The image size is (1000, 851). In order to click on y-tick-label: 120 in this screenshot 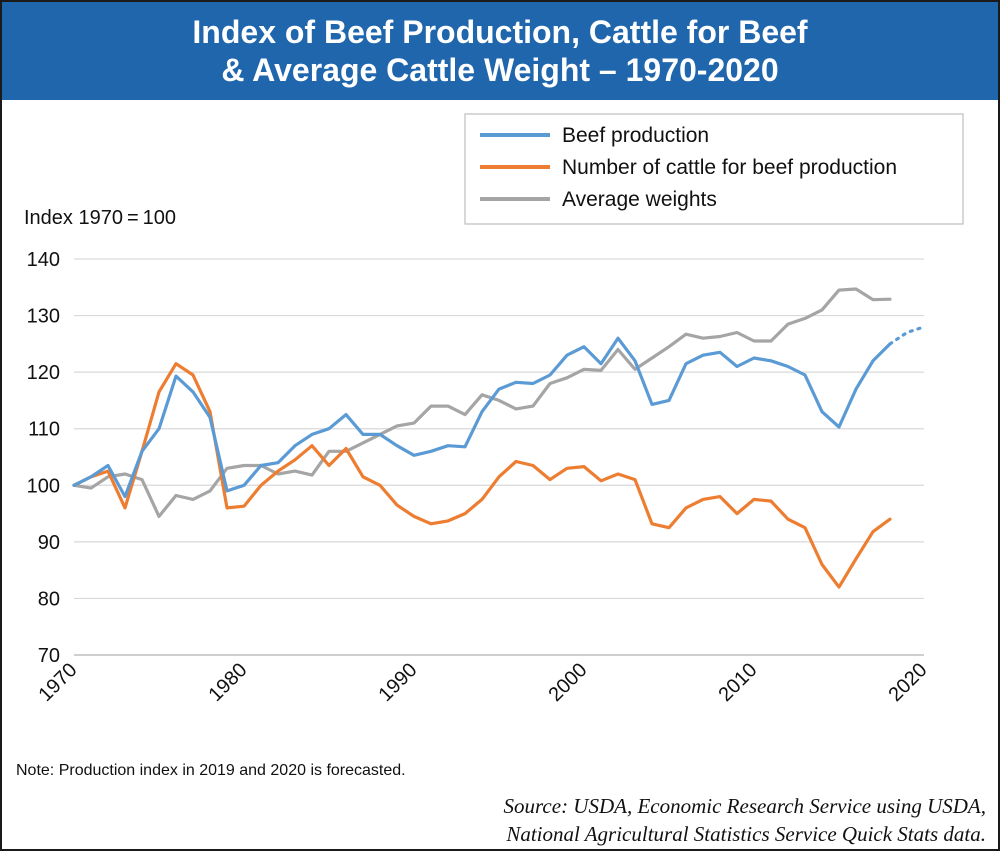, I will do `click(43, 373)`.